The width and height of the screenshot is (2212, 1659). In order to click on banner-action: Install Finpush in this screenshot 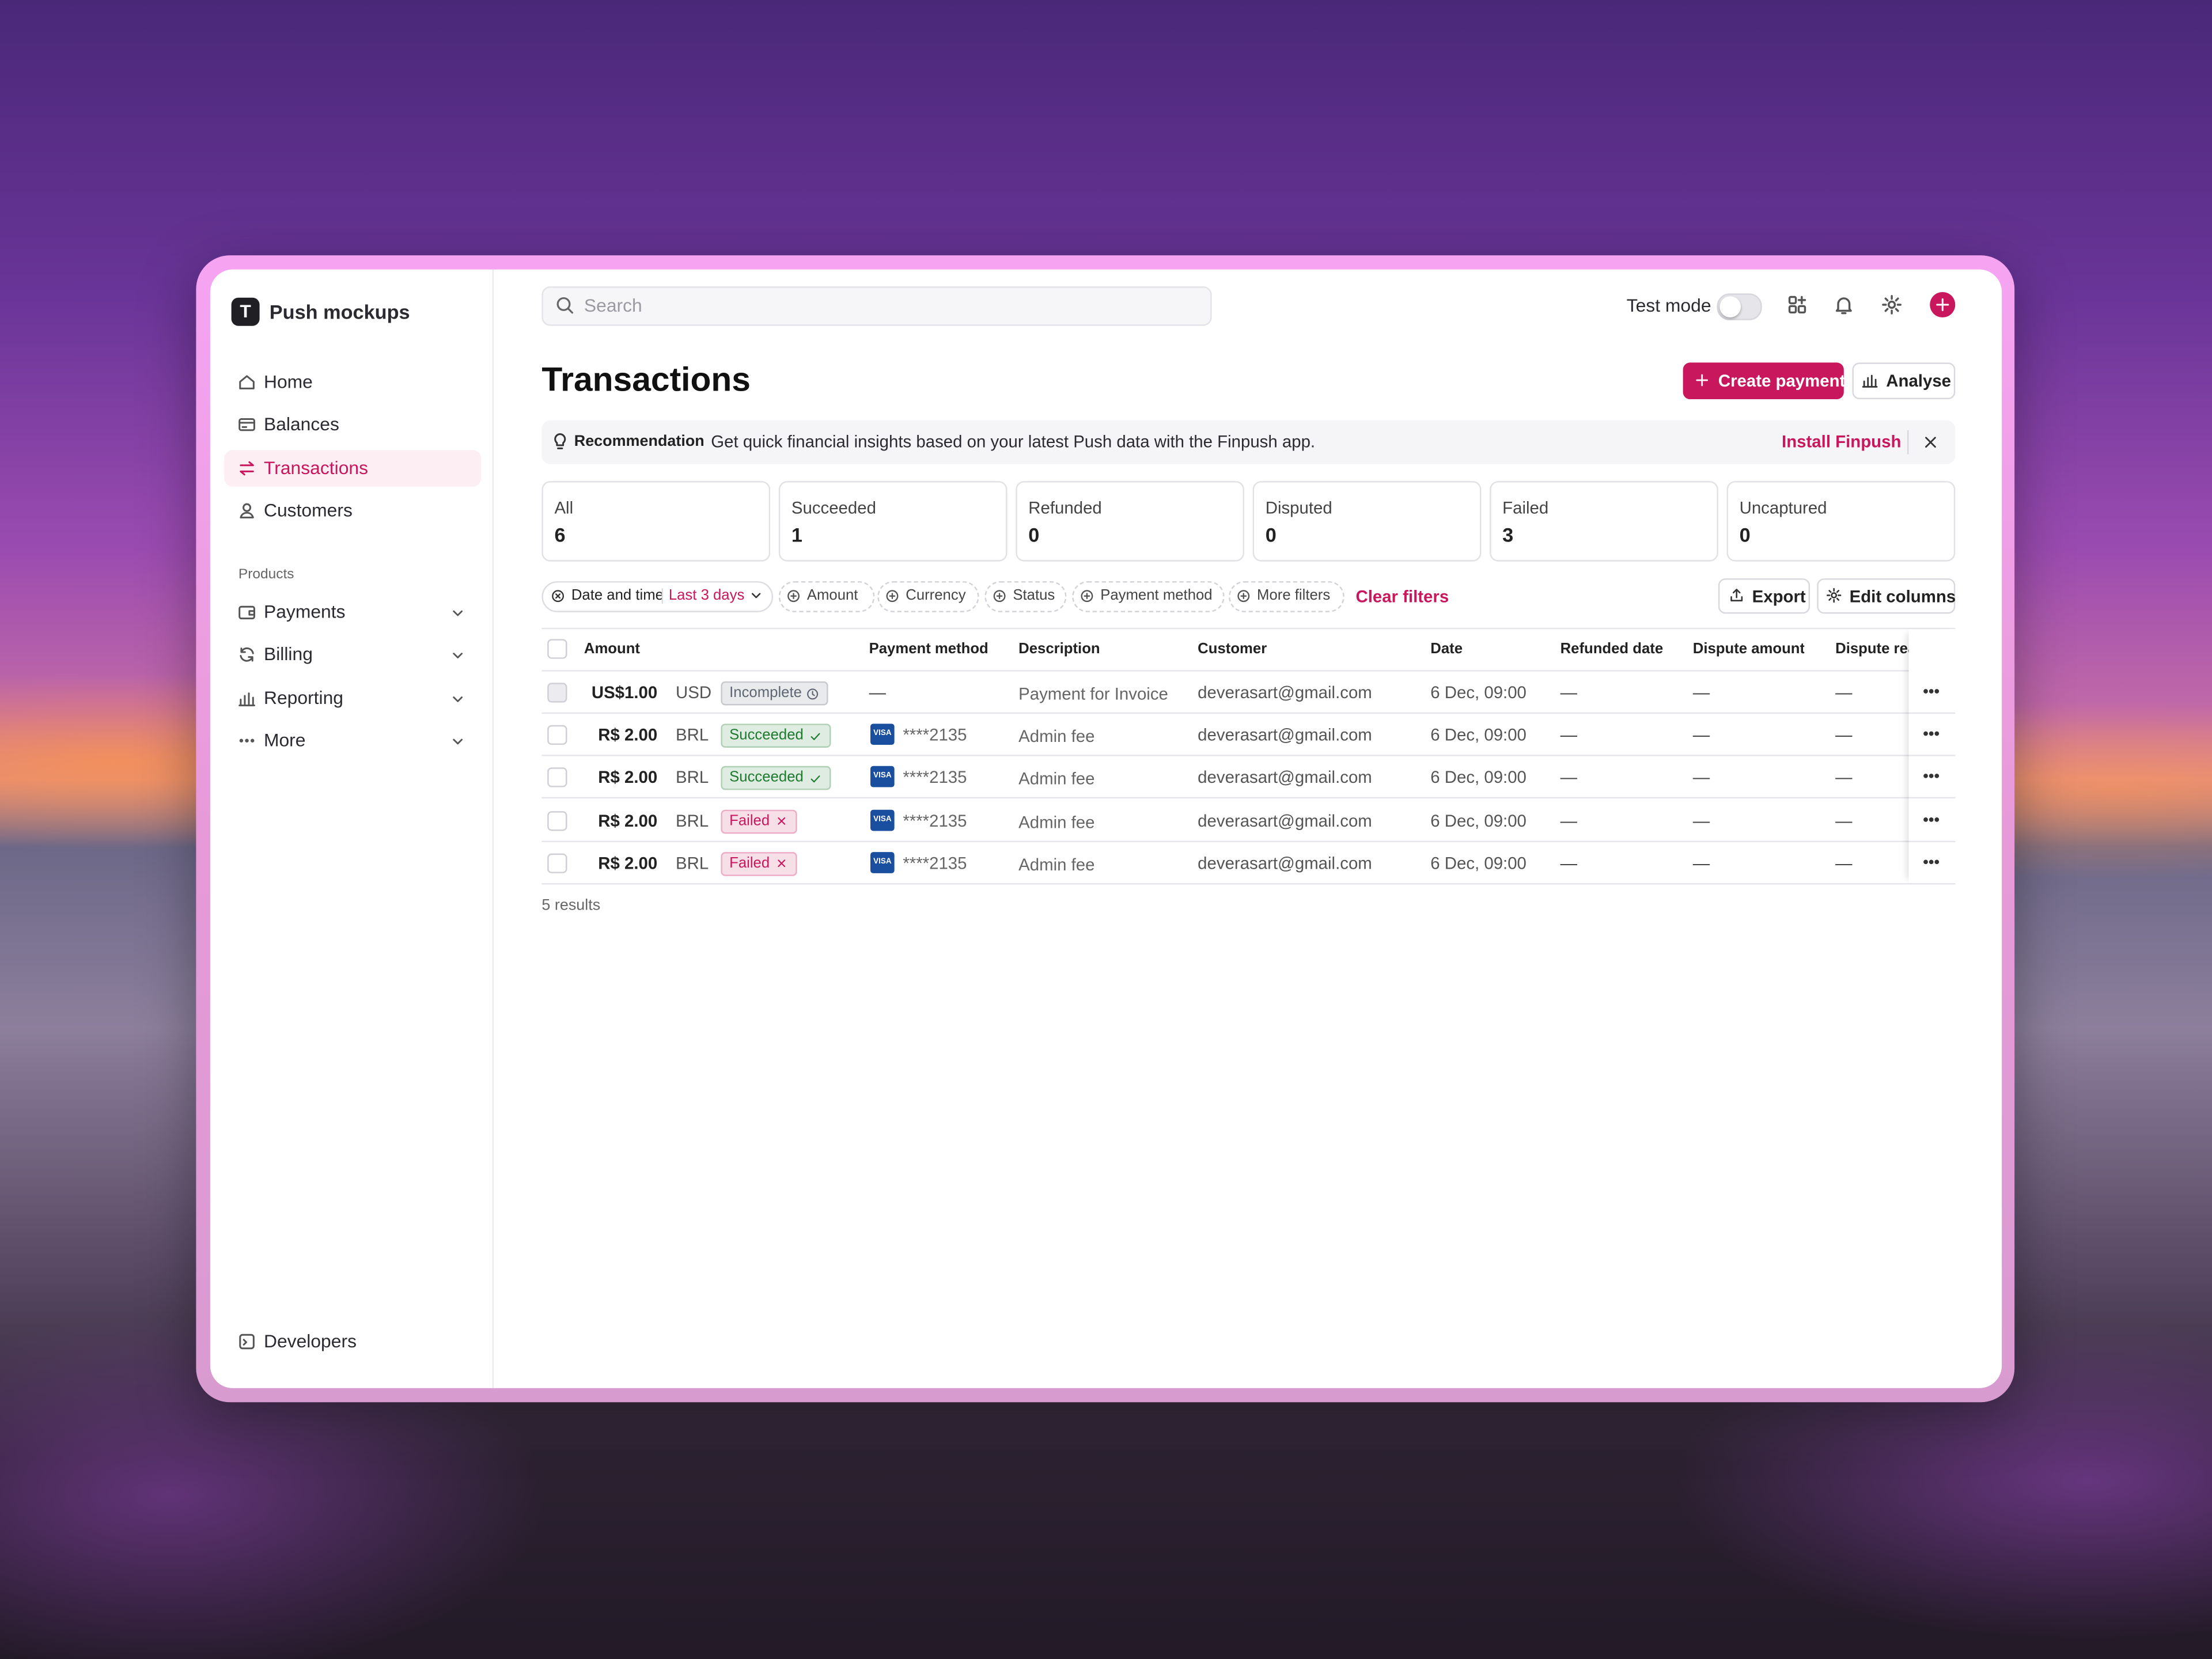, I will do `click(1842, 441)`.